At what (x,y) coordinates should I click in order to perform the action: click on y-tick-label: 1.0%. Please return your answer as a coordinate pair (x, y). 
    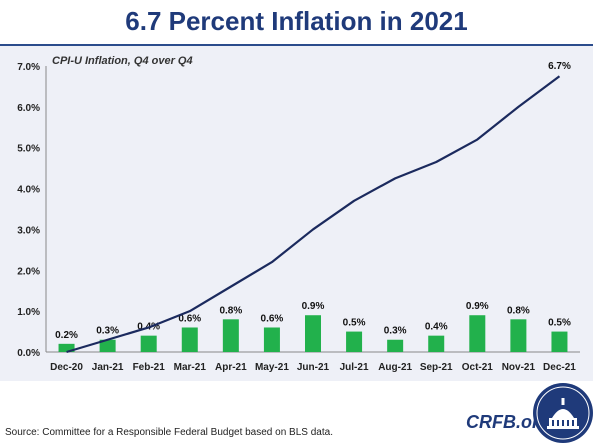
    Looking at the image, I should click on (28, 312).